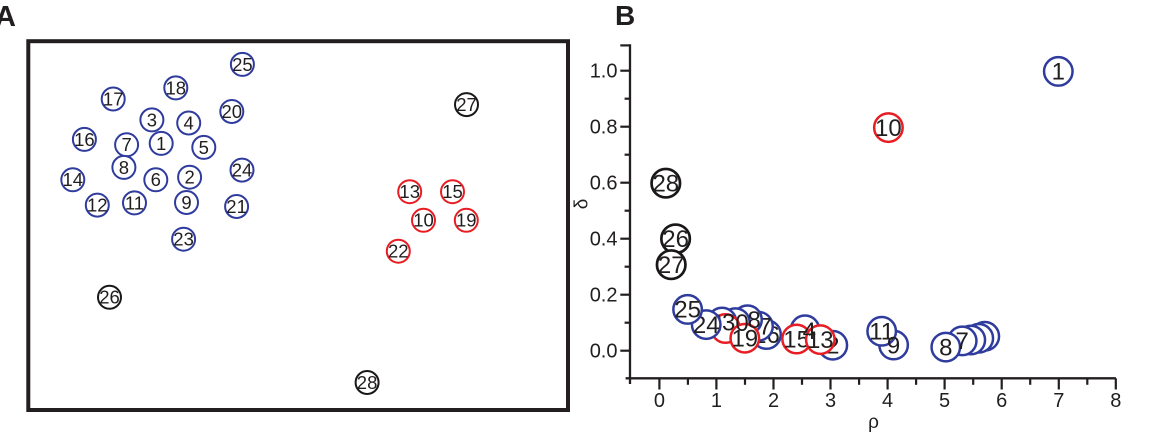 The width and height of the screenshot is (1150, 437). Describe the element at coordinates (97, 205) in the screenshot. I see `svg-text: 12` at that location.